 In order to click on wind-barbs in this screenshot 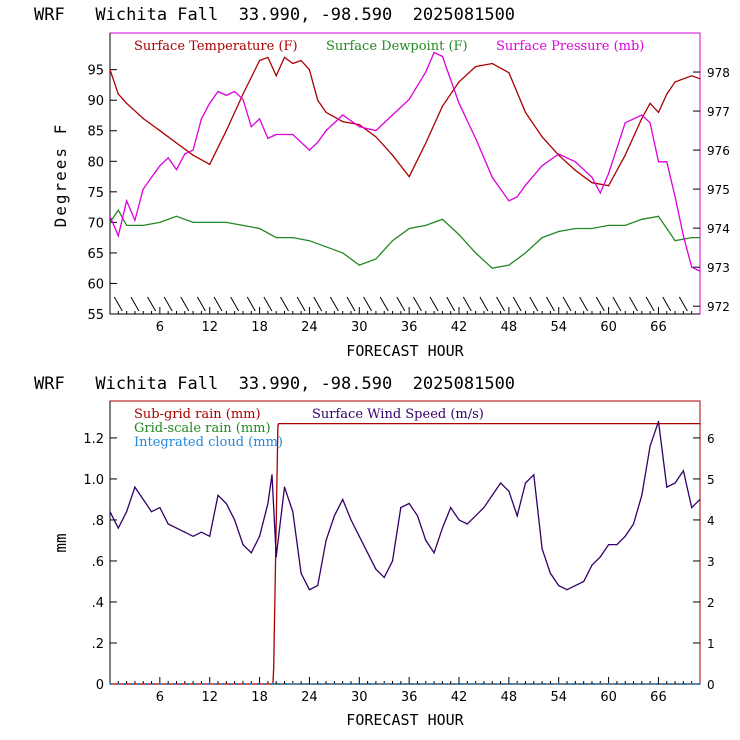, I will do `click(400, 304)`.